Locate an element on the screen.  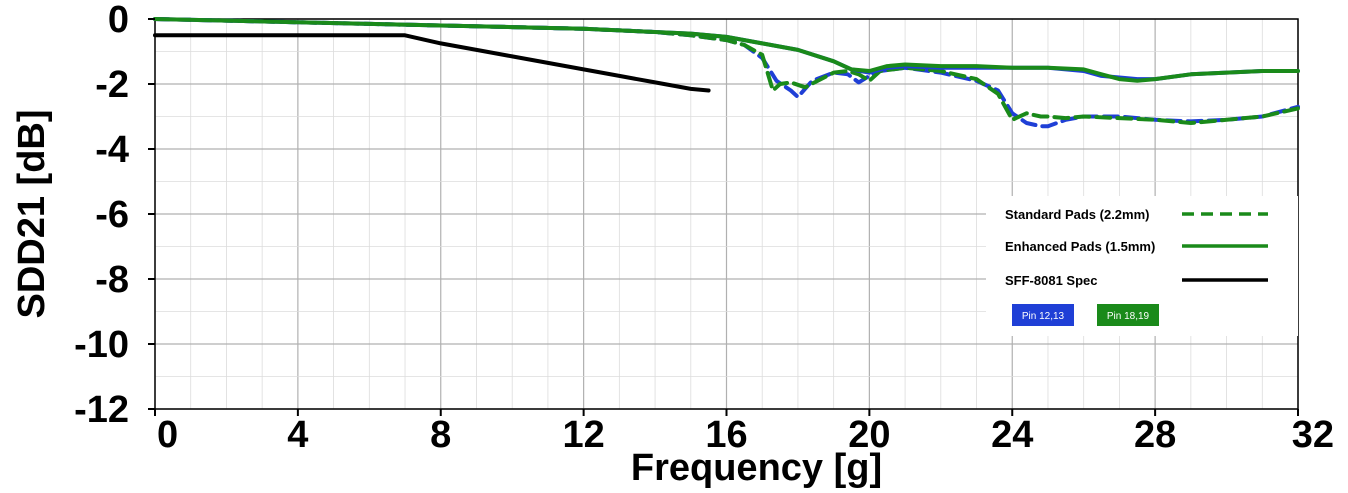
y-tick-label: 0 is located at coordinates (118, 20).